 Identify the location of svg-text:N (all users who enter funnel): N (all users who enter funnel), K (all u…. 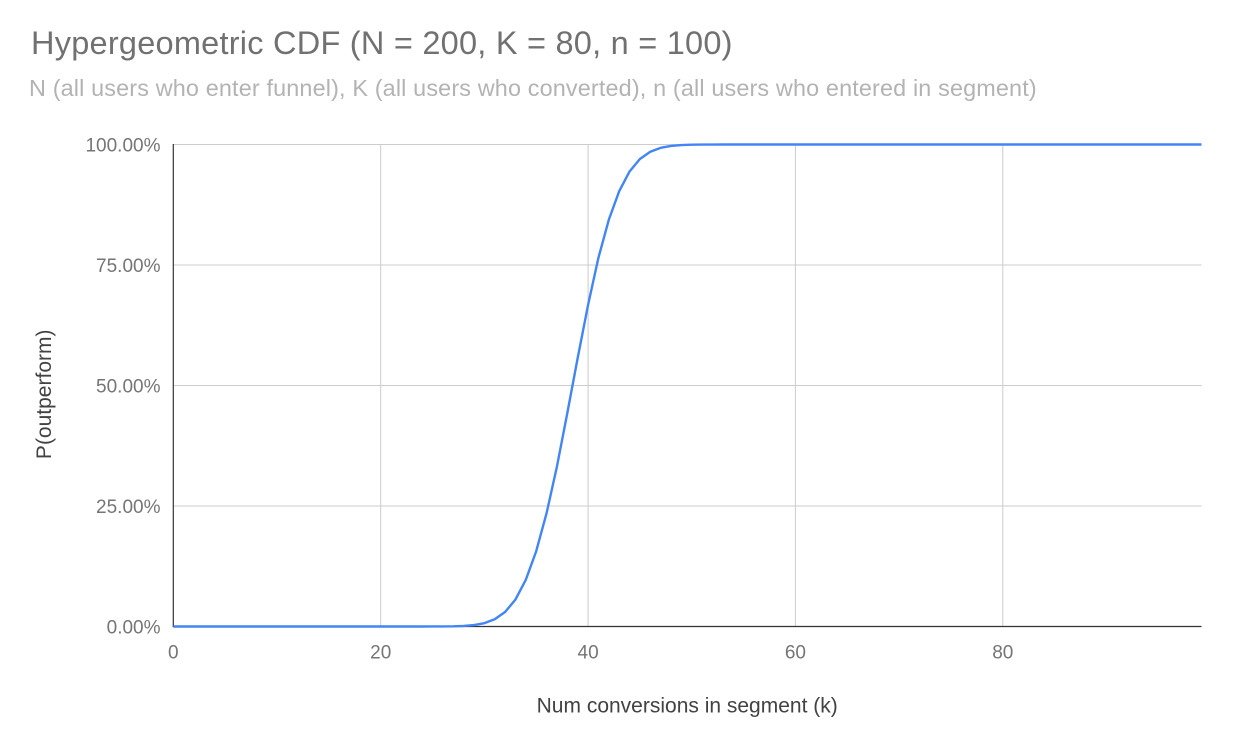
(533, 88).